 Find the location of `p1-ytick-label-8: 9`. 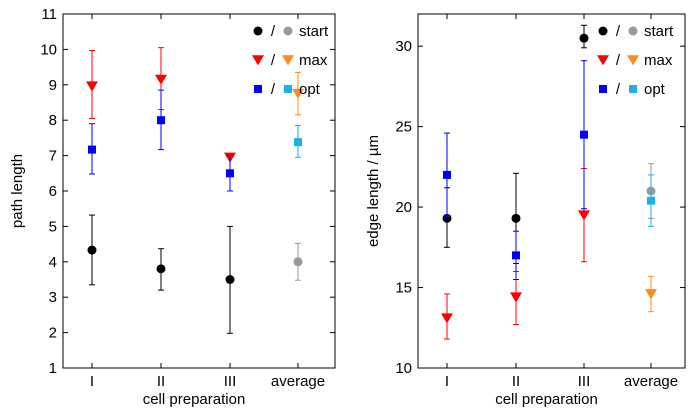

p1-ytick-label-8: 9 is located at coordinates (53, 85).